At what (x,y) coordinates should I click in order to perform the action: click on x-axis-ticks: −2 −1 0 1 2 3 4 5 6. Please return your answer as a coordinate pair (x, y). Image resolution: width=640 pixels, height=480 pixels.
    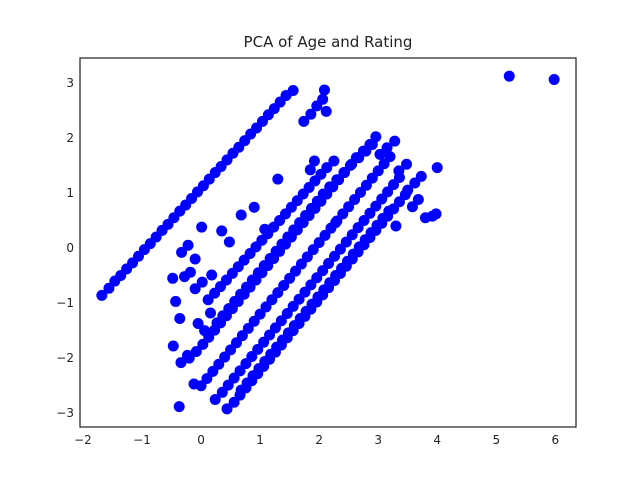
    Looking at the image, I should click on (316, 440).